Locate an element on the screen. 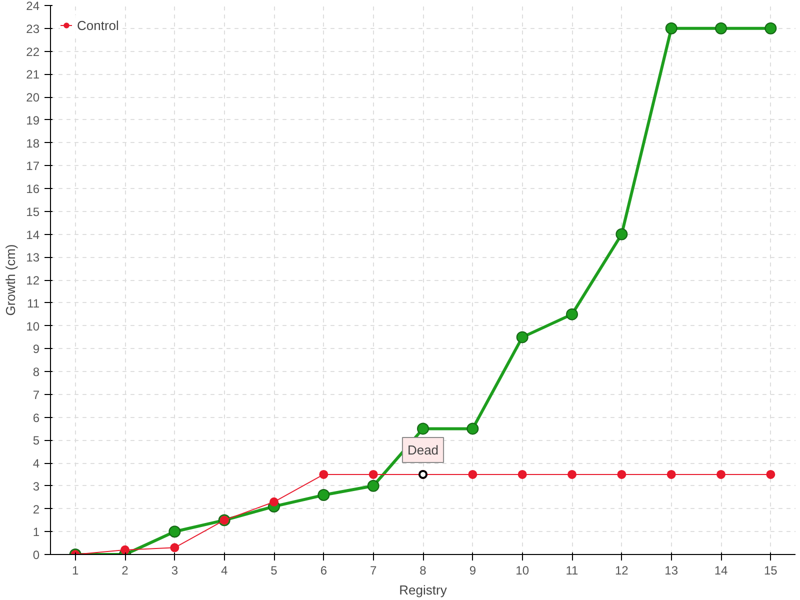 This screenshot has height=600, width=800. y-tick-label: 15 is located at coordinates (33, 211).